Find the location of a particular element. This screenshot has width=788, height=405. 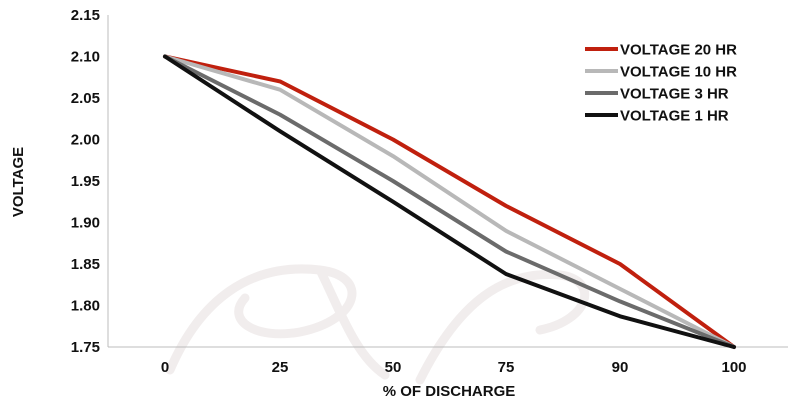

y-tick-label: 1.95 is located at coordinates (85, 181).